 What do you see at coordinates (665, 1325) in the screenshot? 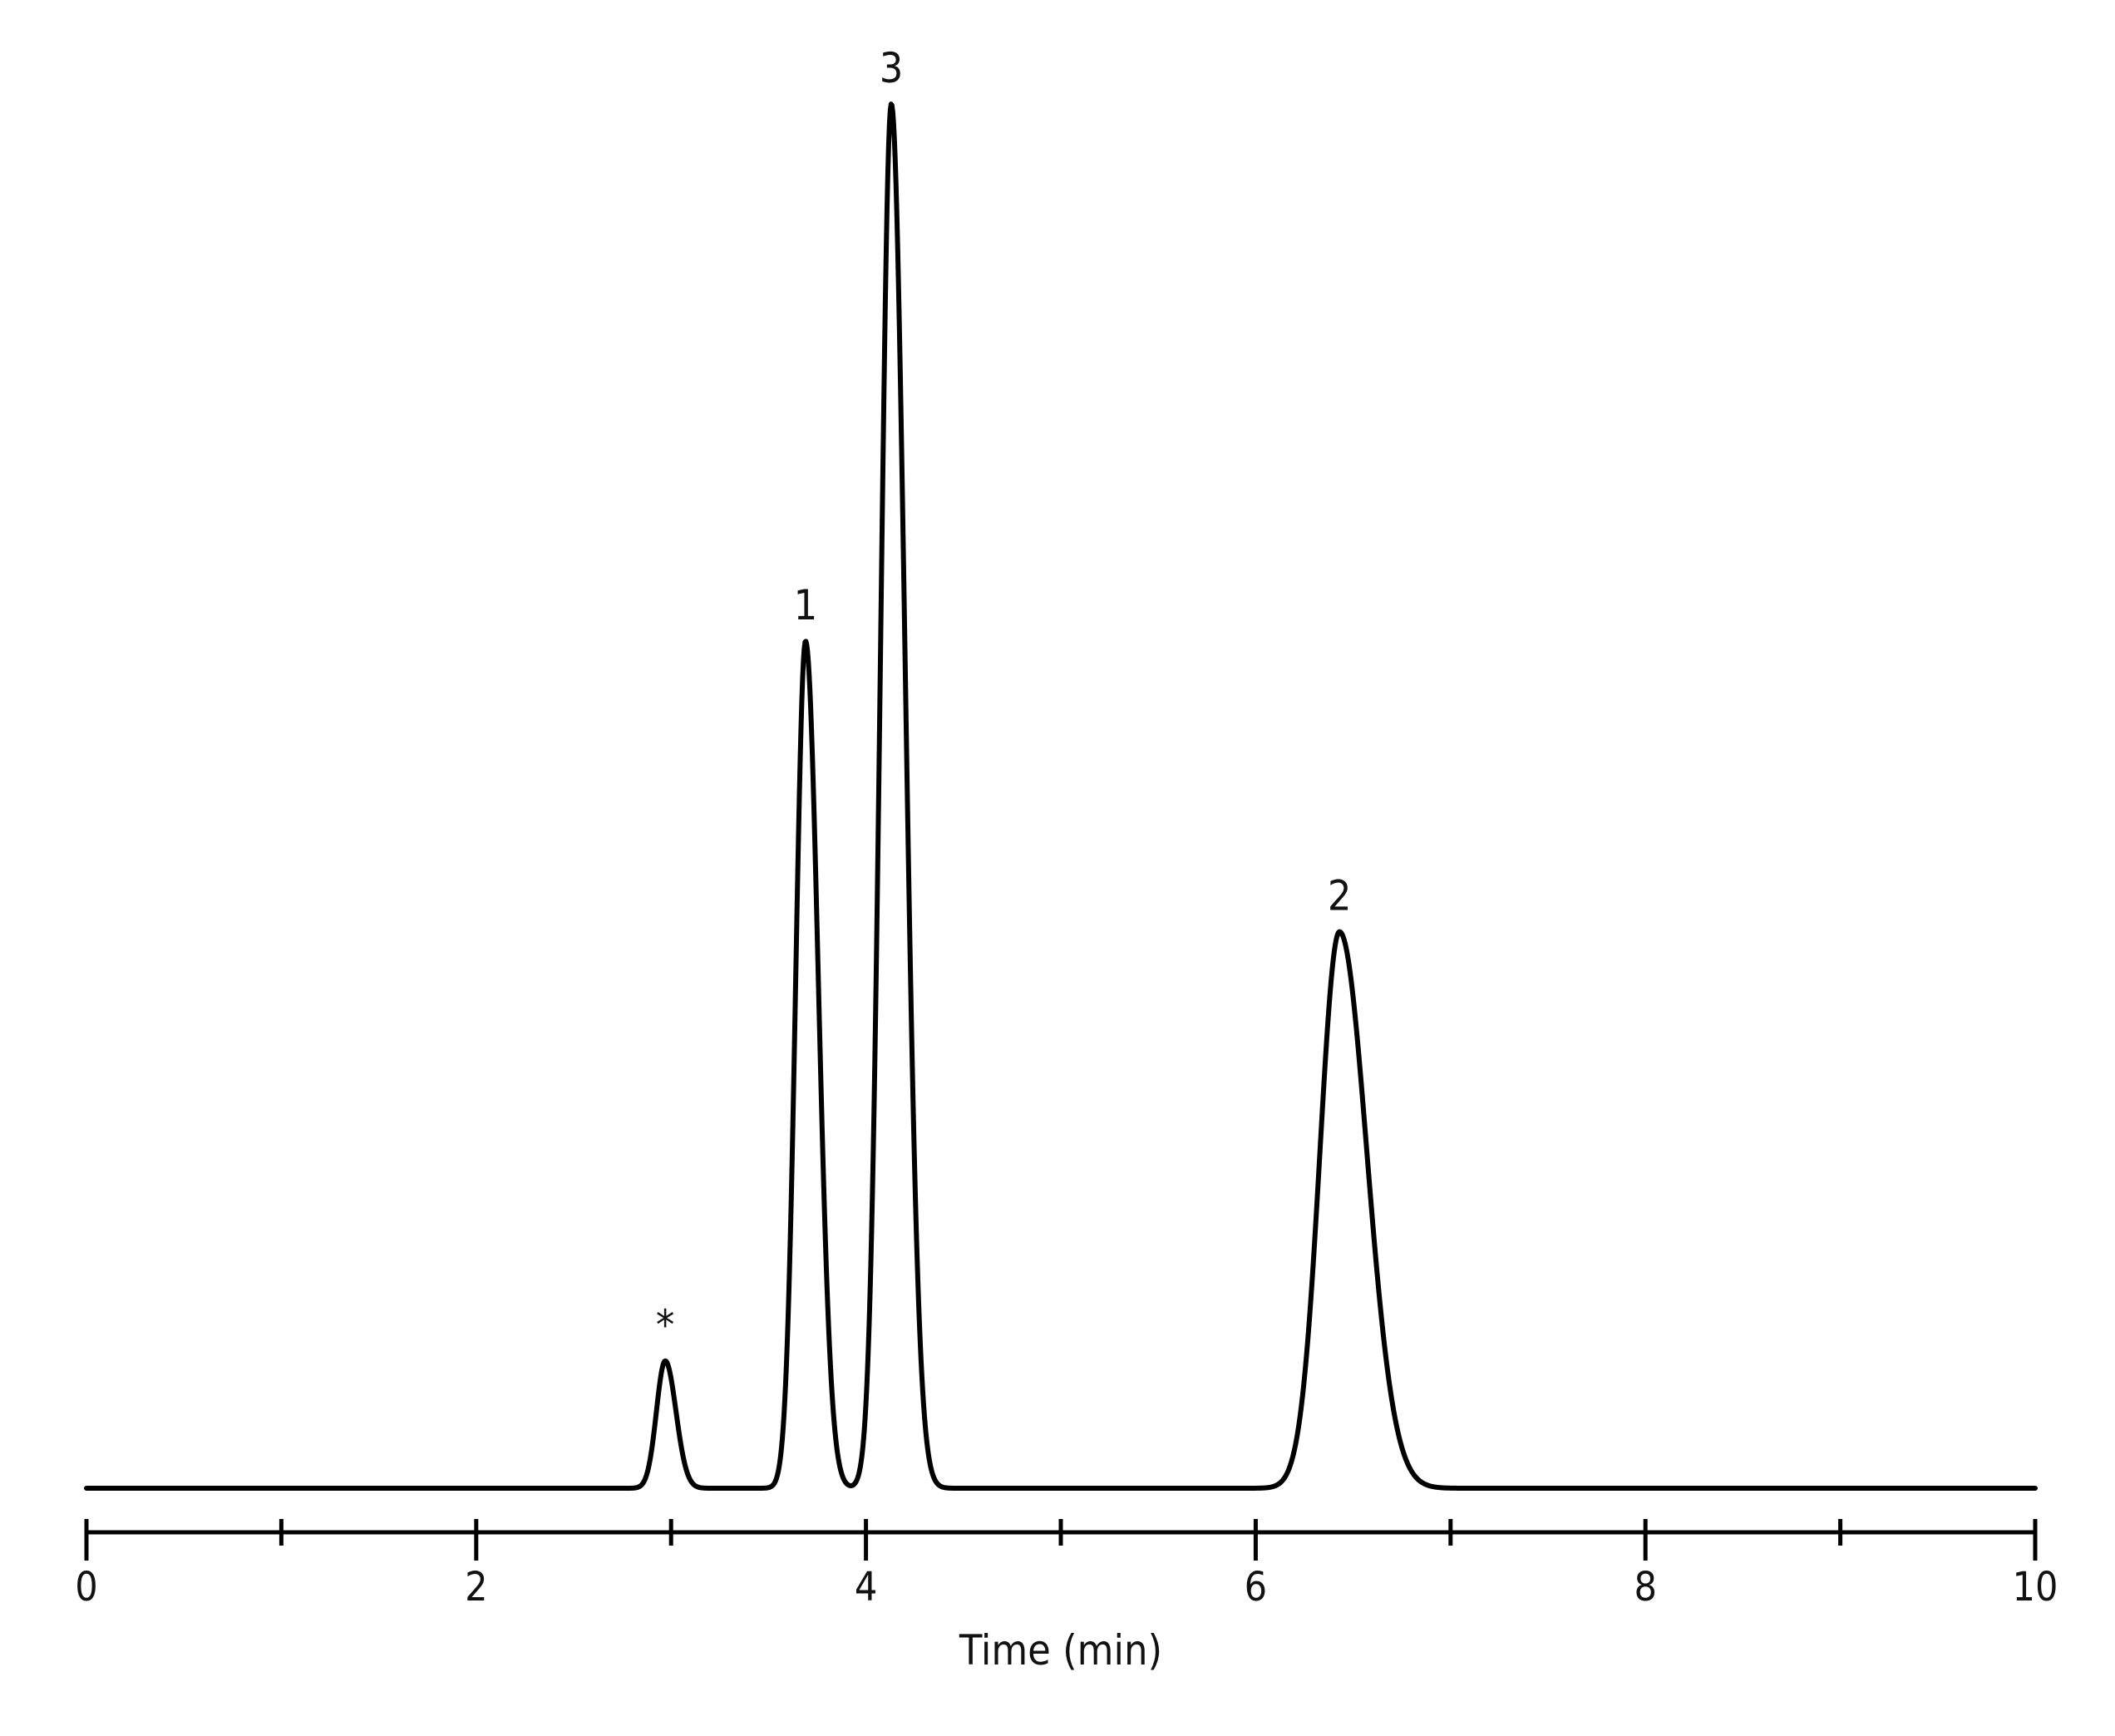
I see `peak-label-asterisk: *` at bounding box center [665, 1325].